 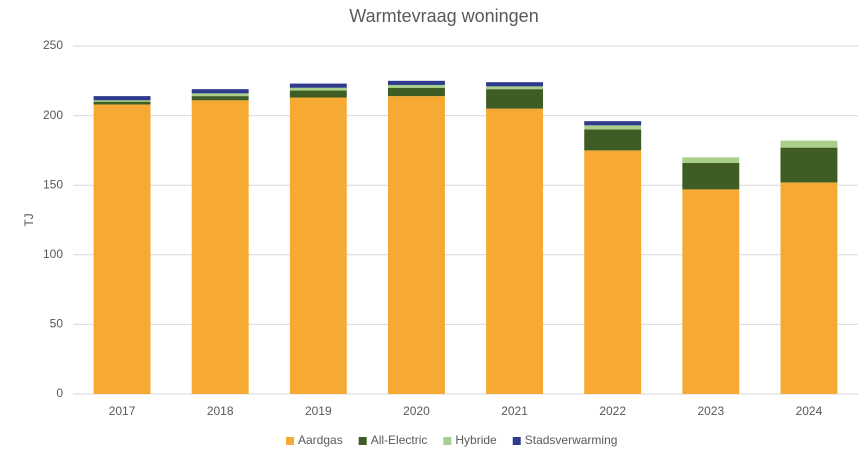 What do you see at coordinates (443, 16) in the screenshot?
I see `chart-title: Warmtevraag woningen` at bounding box center [443, 16].